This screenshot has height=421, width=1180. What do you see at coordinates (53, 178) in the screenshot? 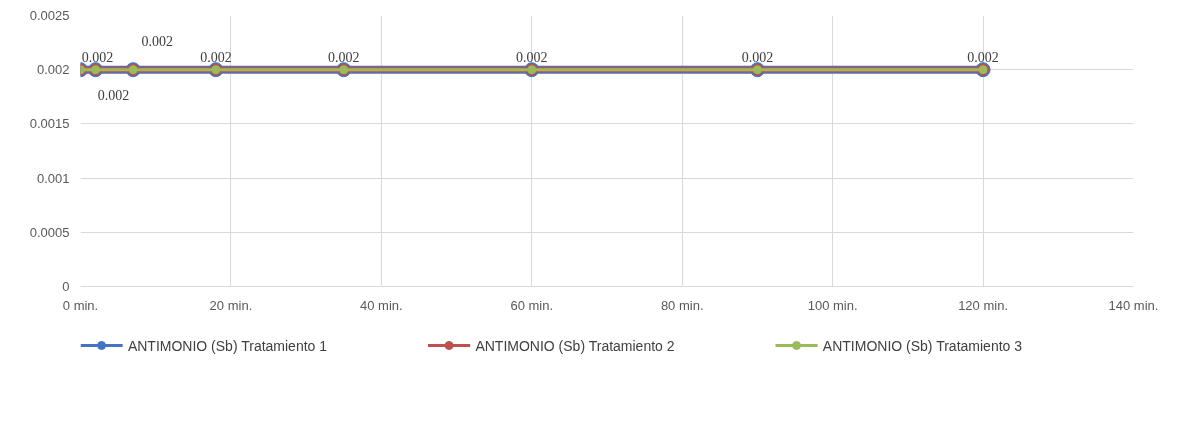
I see `y-tick-label: 0.001` at bounding box center [53, 178].